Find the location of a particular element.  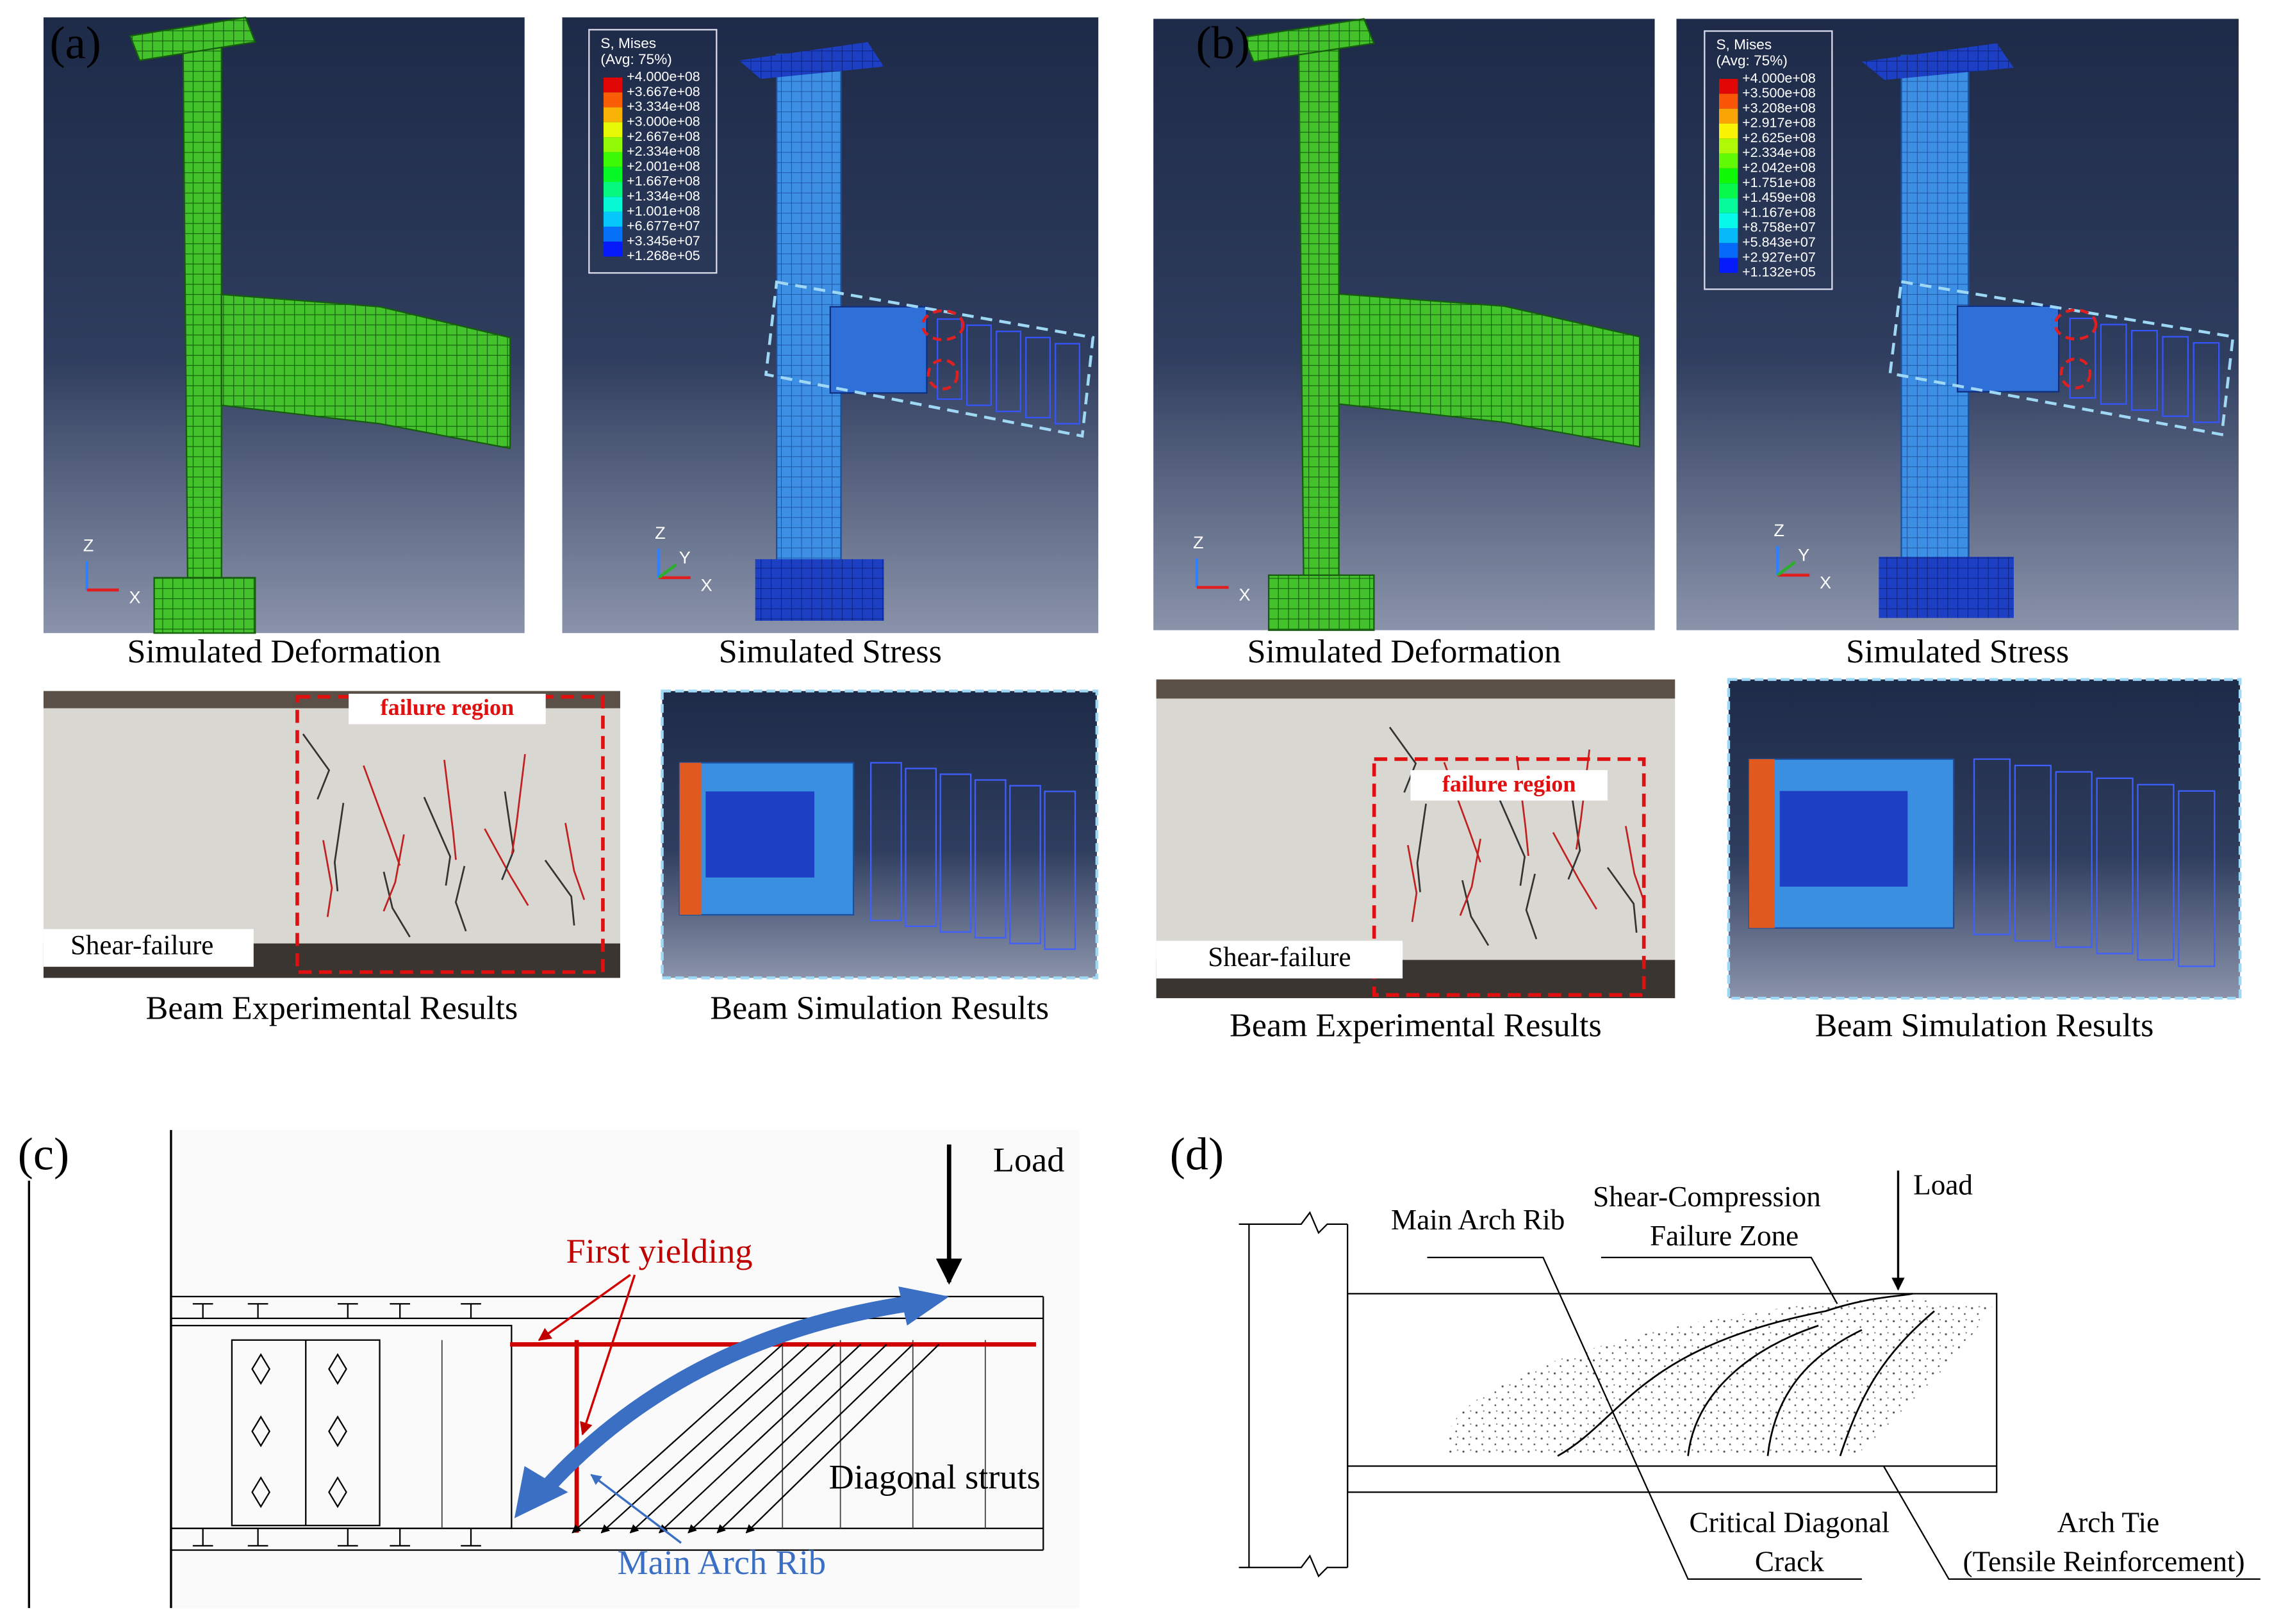

legend-value: +5.843e+07 is located at coordinates (1779, 242).